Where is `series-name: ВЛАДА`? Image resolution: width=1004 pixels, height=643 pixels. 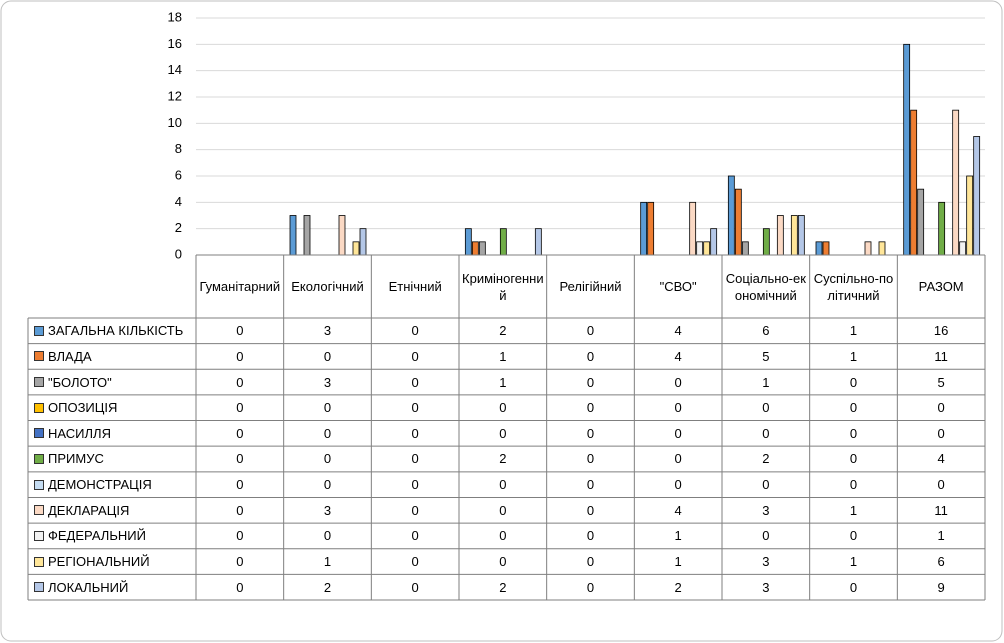 series-name: ВЛАДА is located at coordinates (112, 357).